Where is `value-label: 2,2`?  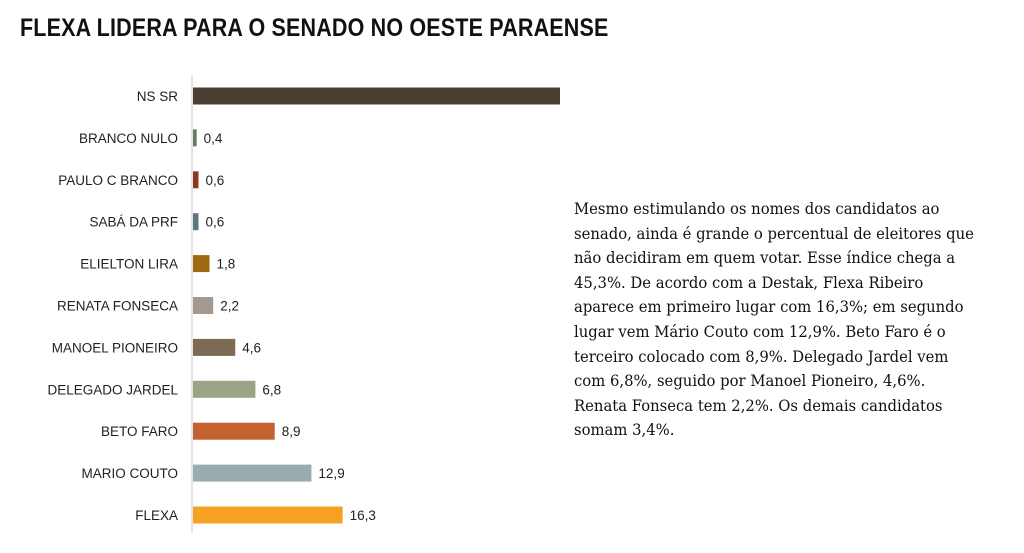 value-label: 2,2 is located at coordinates (229, 306).